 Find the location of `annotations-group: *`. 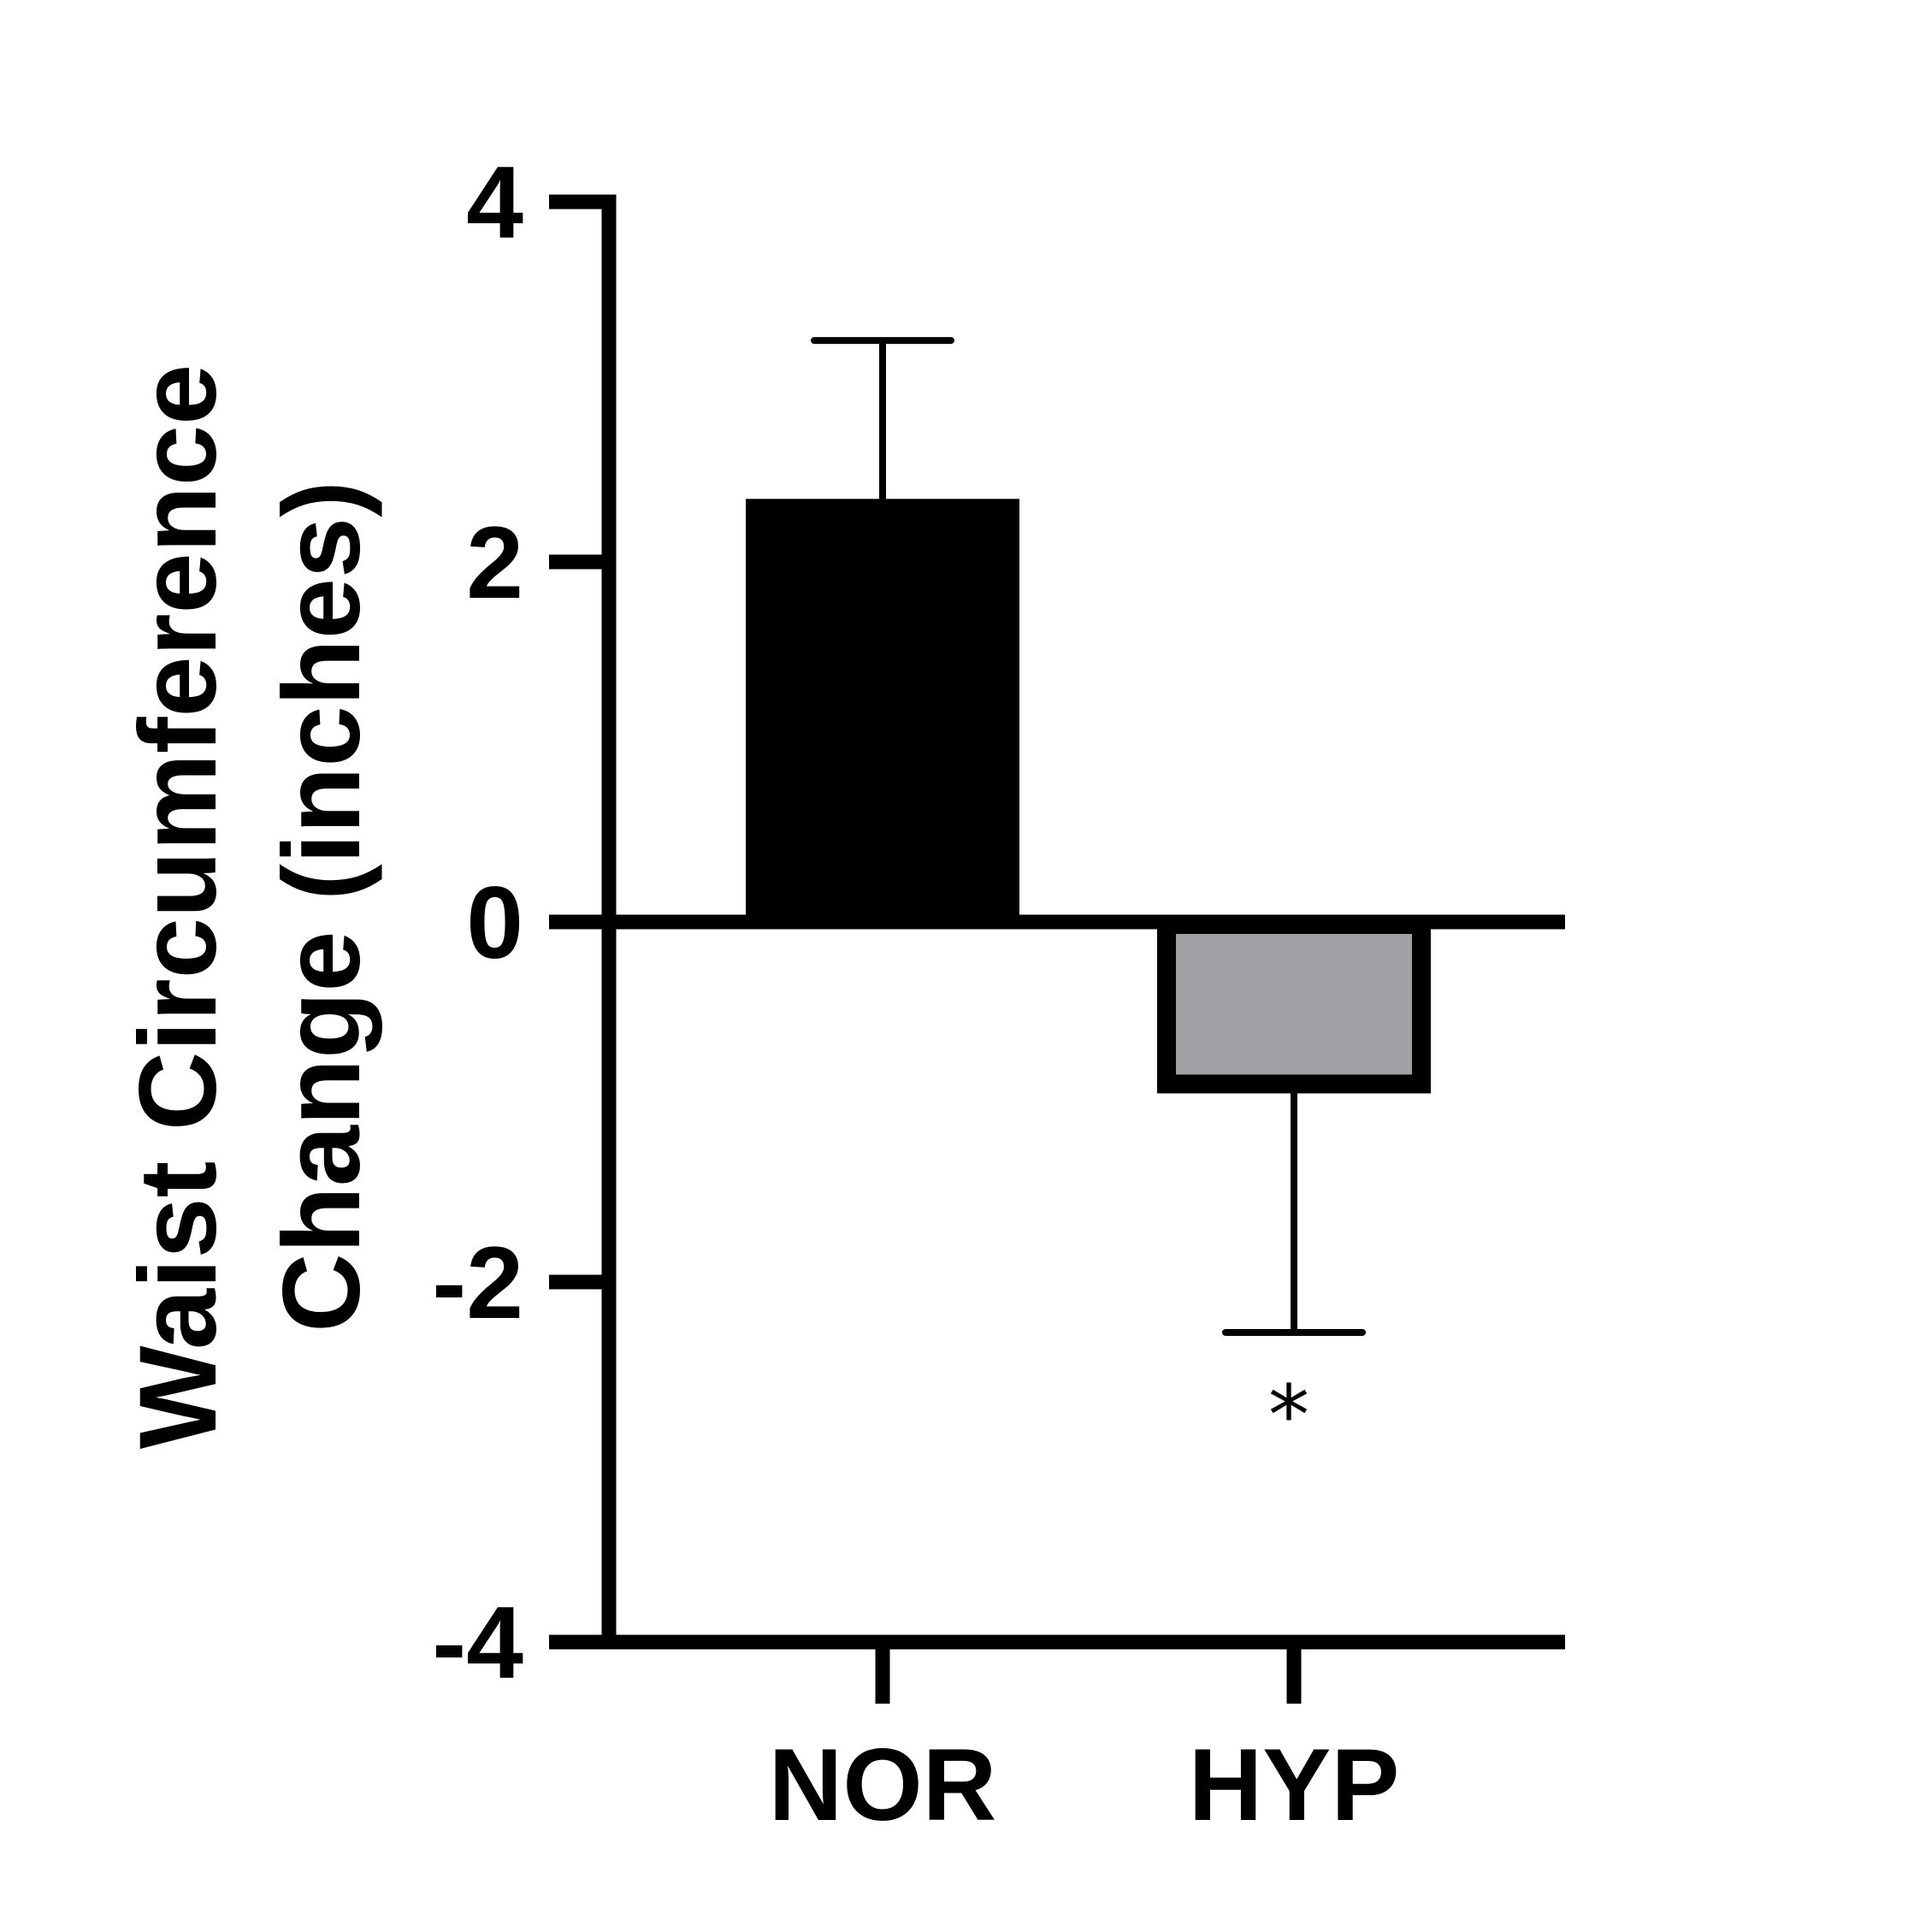

annotations-group: * is located at coordinates (1288, 1415).